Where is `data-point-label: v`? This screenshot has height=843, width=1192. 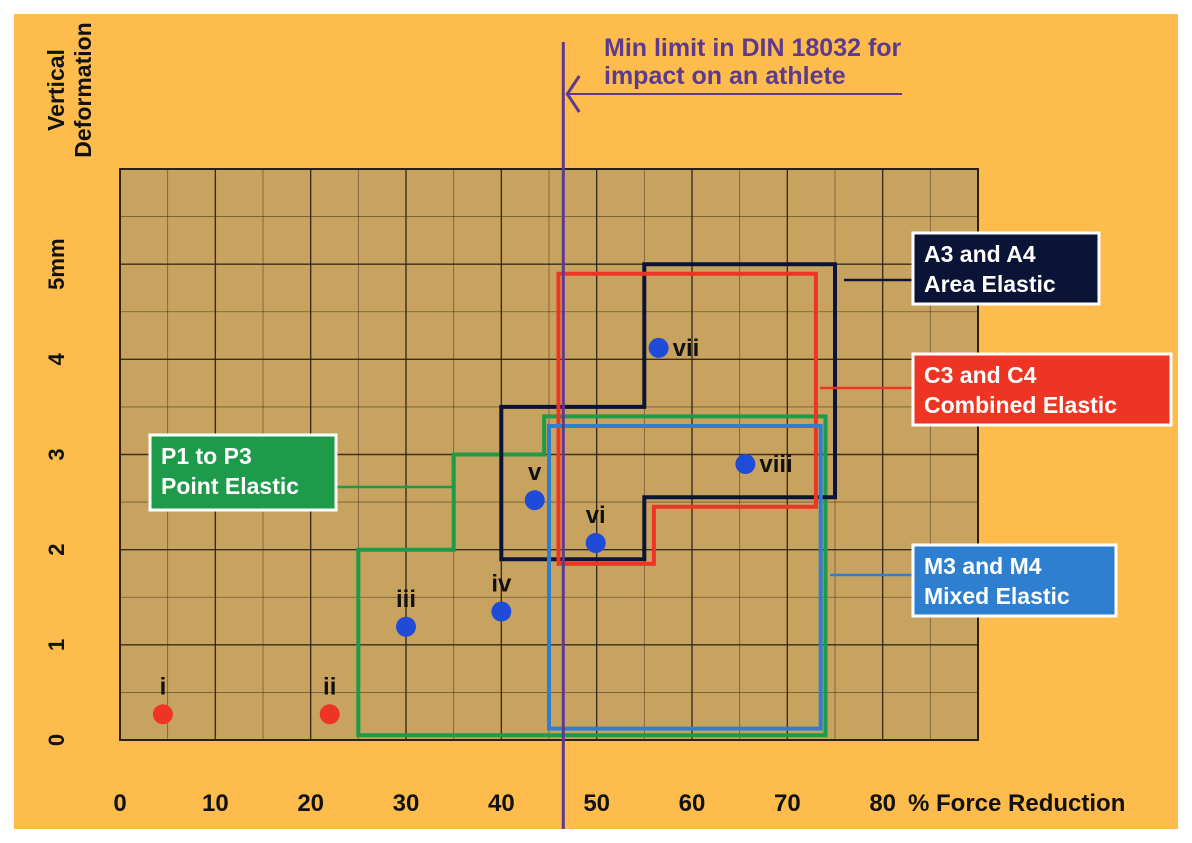 data-point-label: v is located at coordinates (535, 472).